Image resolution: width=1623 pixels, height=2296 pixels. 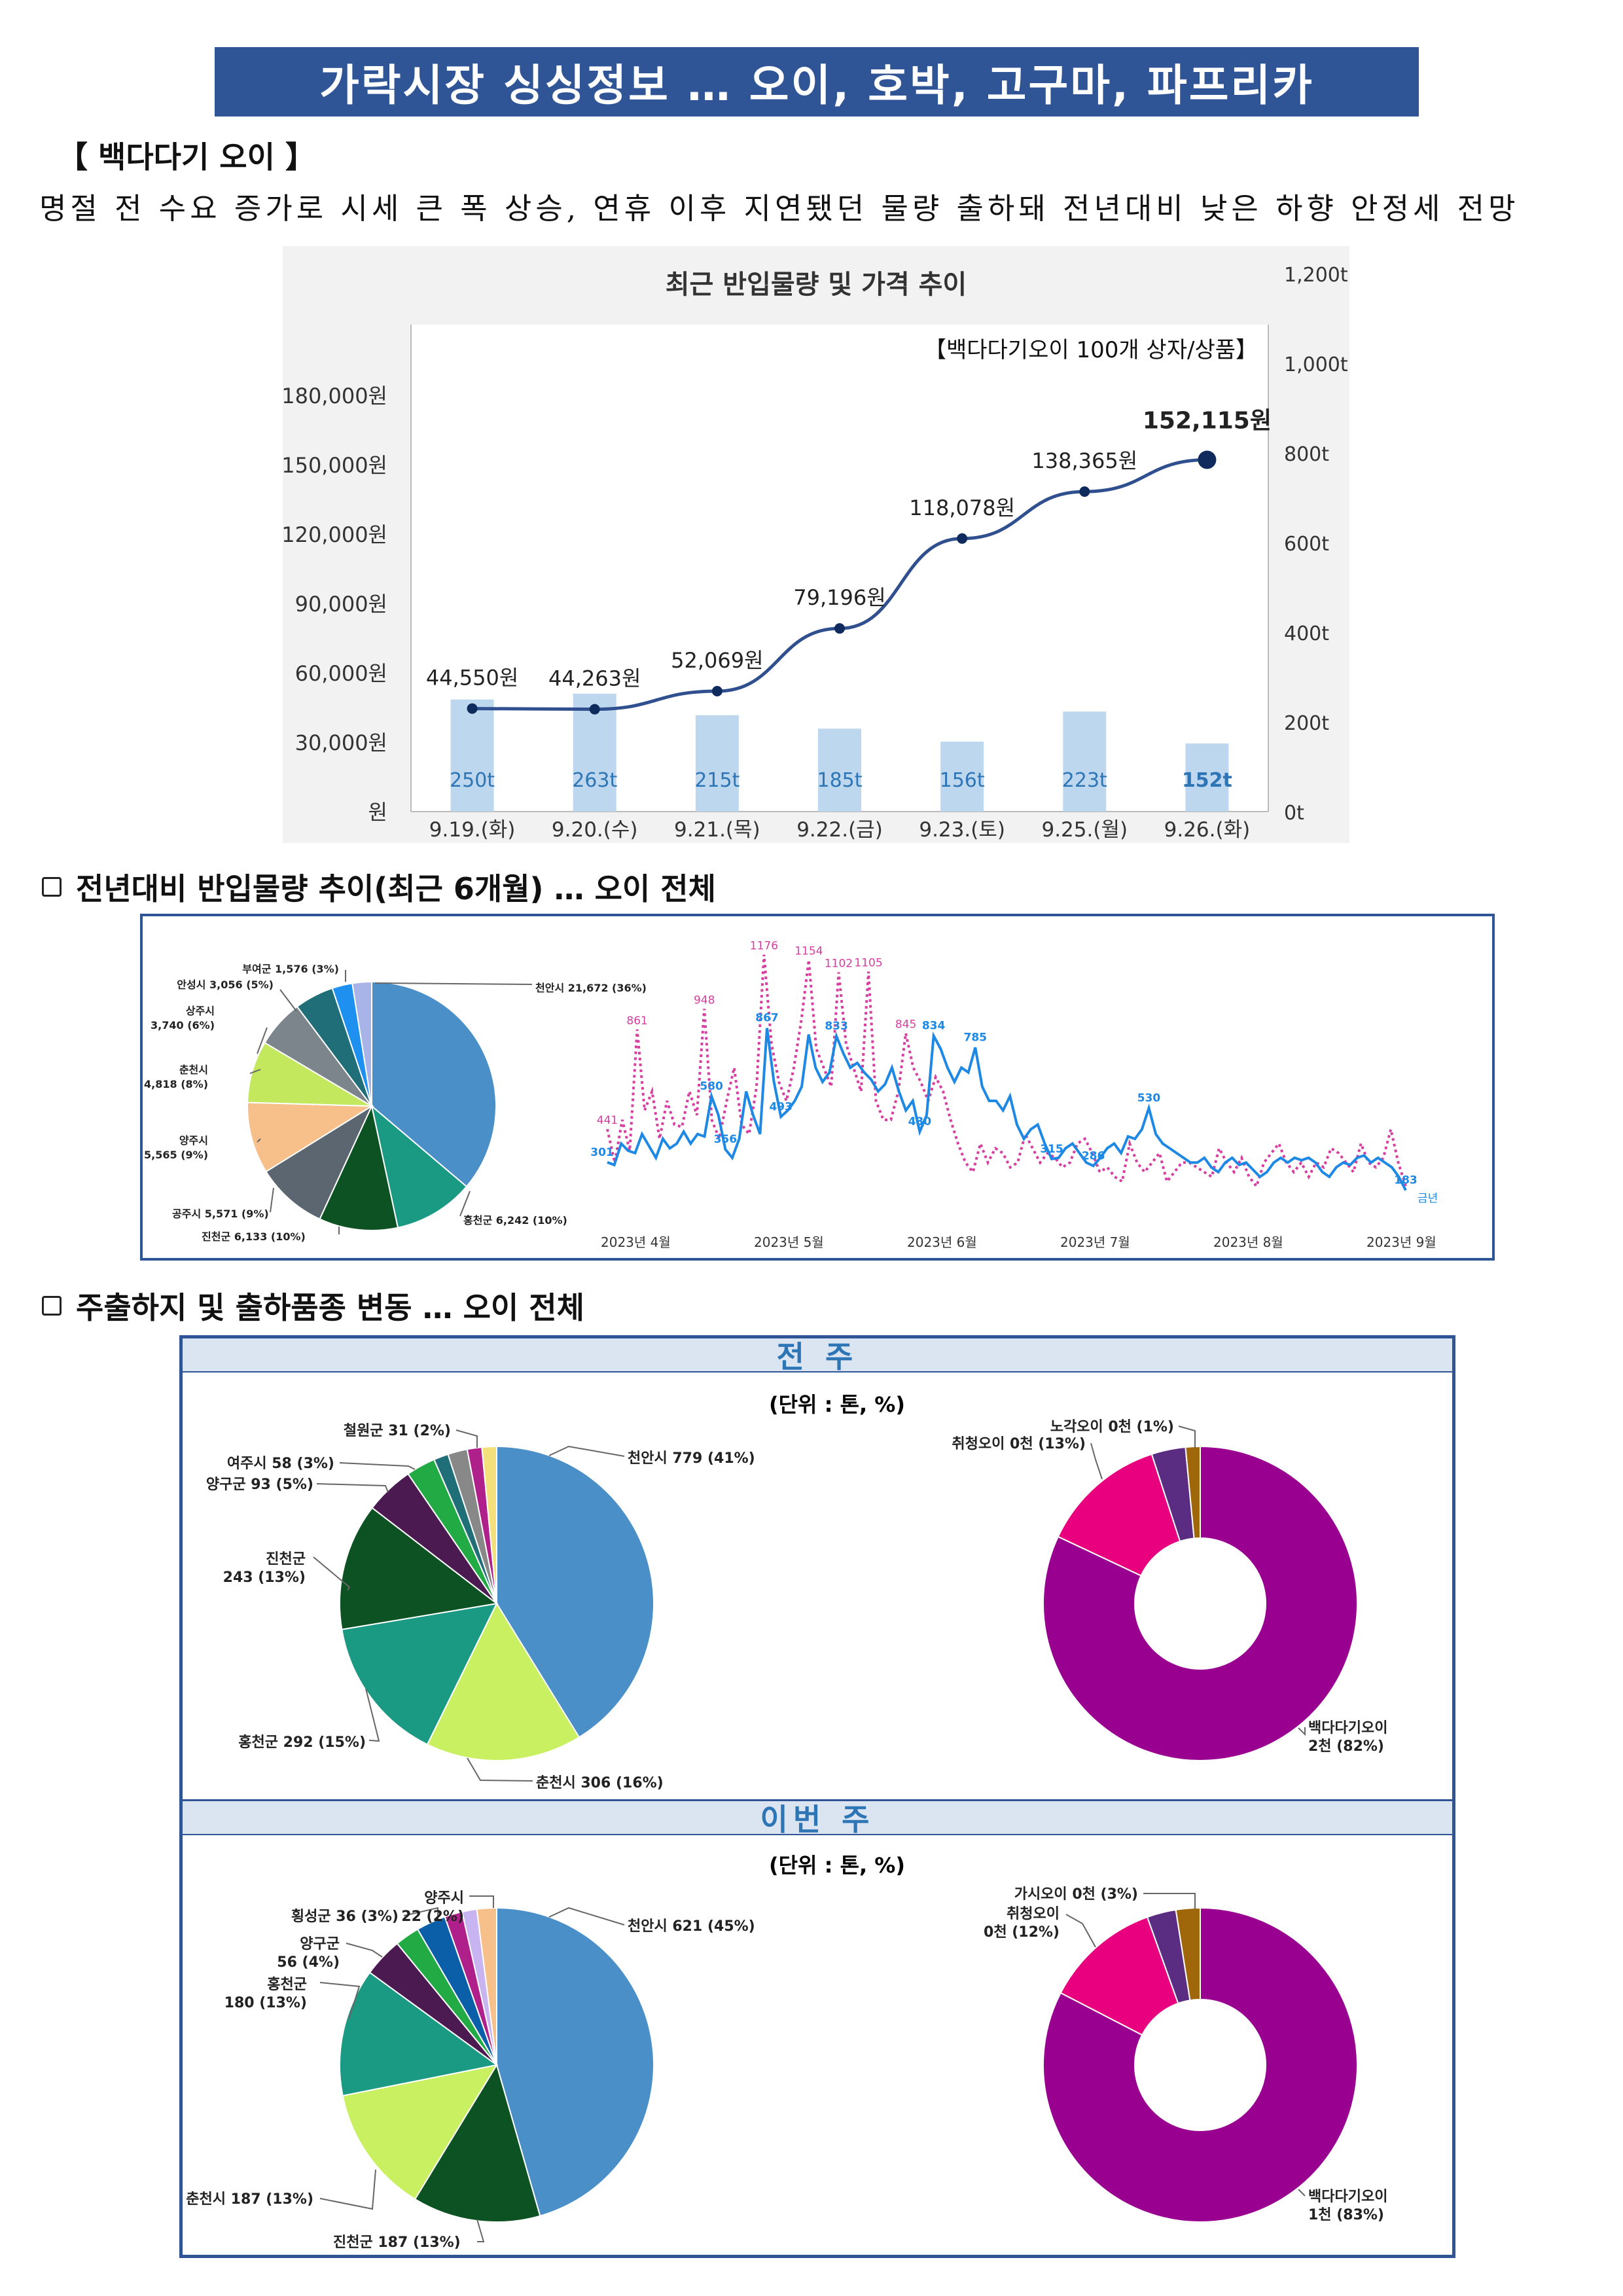 What do you see at coordinates (397, 2242) in the screenshot?
I see `slice-label: 진천군 187 (13%)` at bounding box center [397, 2242].